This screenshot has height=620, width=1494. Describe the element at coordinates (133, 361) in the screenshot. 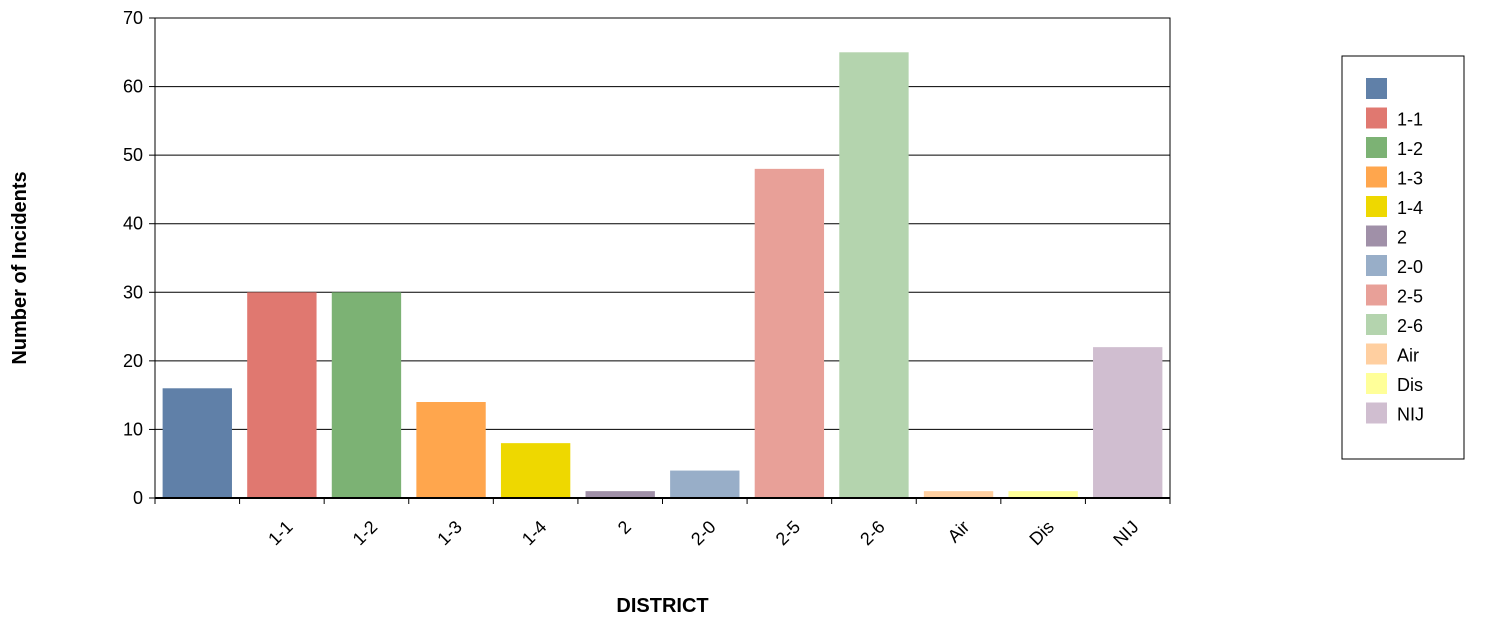

I see `y-tick-label: 20` at that location.